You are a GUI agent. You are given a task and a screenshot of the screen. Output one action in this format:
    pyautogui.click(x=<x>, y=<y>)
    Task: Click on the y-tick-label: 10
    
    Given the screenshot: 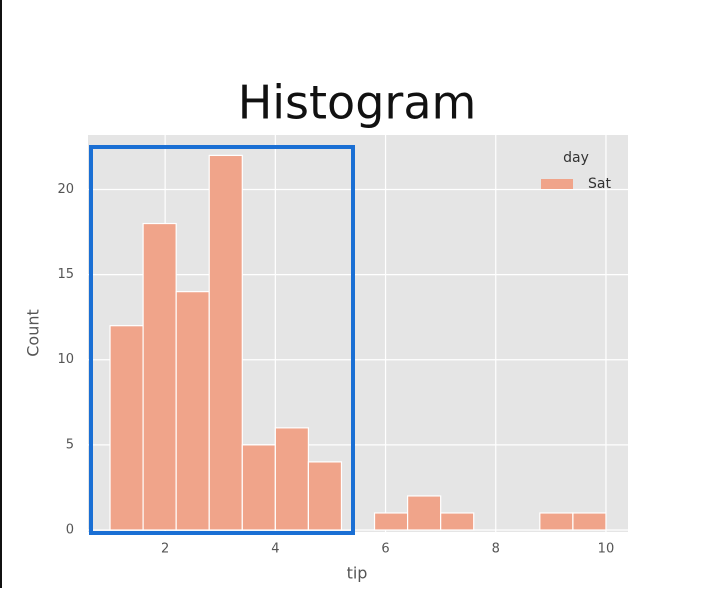 What is the action you would take?
    pyautogui.click(x=65, y=359)
    